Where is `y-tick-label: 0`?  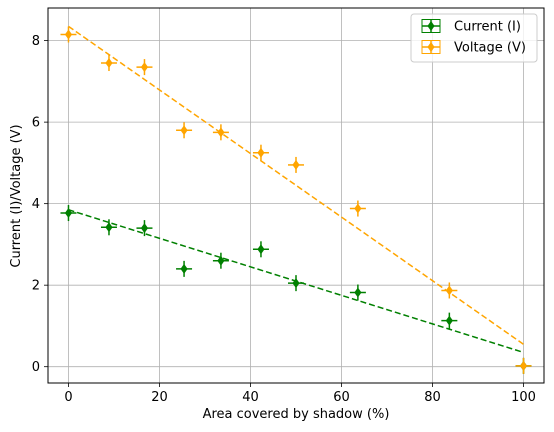
y-tick-label: 0 is located at coordinates (36, 367).